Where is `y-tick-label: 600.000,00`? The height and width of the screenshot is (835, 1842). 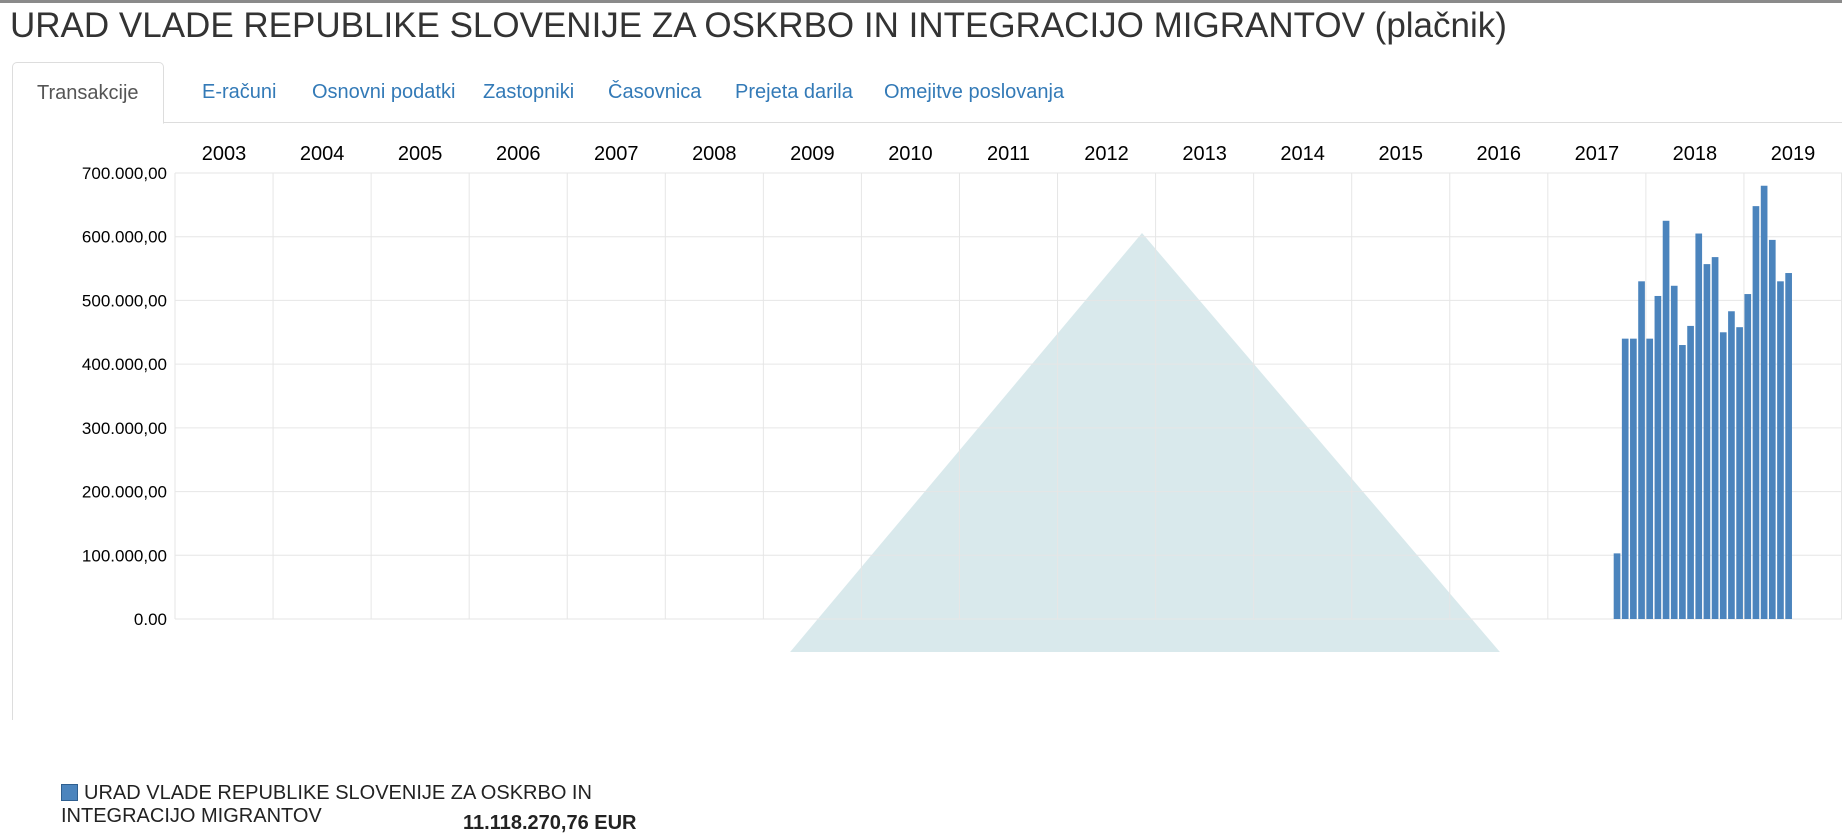 y-tick-label: 600.000,00 is located at coordinates (124, 237).